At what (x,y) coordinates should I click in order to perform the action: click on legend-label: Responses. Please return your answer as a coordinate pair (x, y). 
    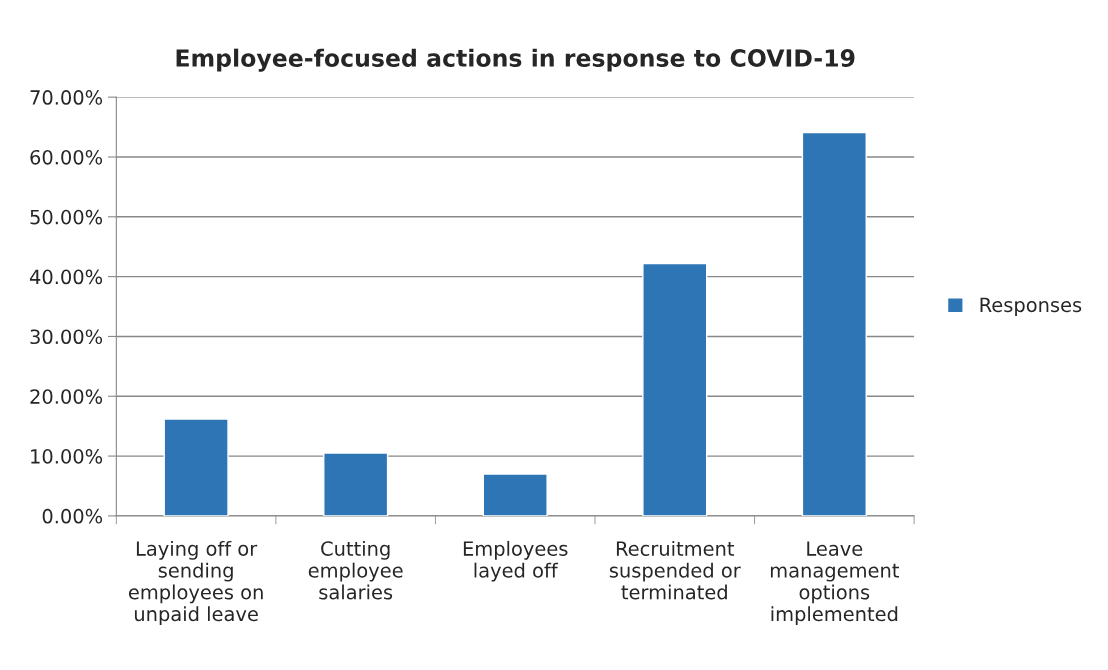
    Looking at the image, I should click on (1031, 306).